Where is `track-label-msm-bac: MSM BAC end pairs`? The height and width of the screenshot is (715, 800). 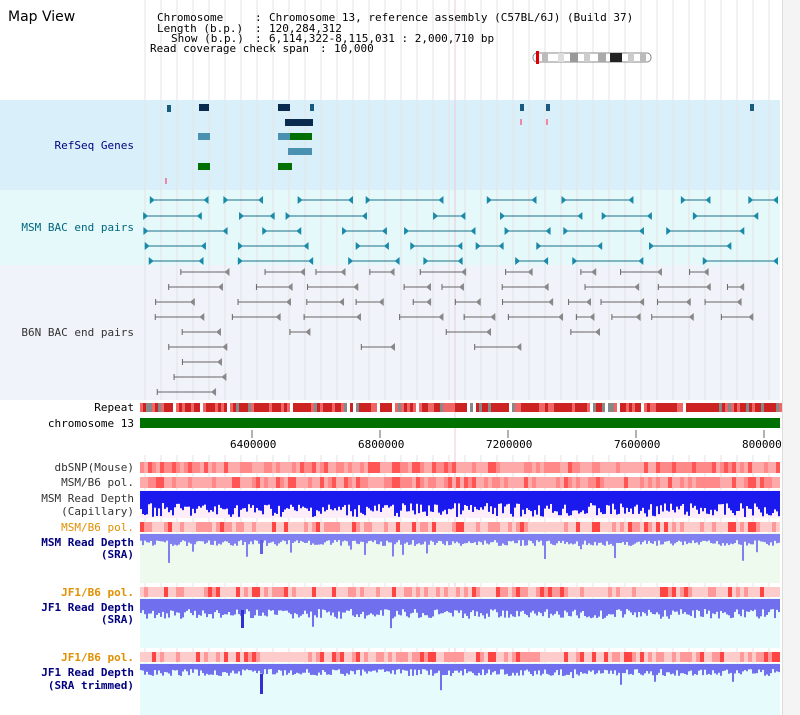
track-label-msm-bac: MSM BAC end pairs is located at coordinates (77, 227).